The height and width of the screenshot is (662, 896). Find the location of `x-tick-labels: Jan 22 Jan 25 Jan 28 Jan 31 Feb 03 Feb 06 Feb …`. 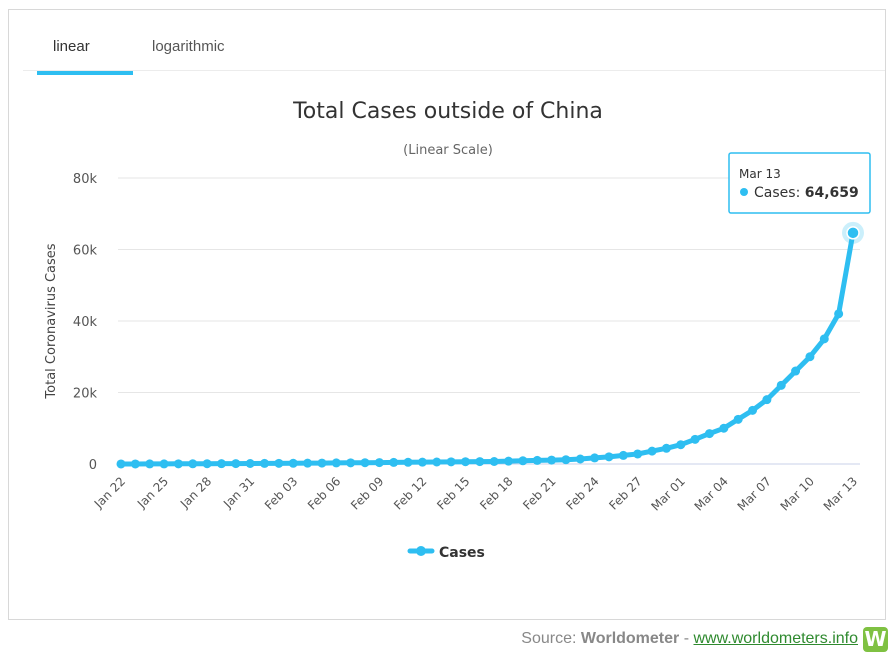

x-tick-labels: Jan 22 Jan 25 Jan 28 Jan 31 Feb 03 Feb 06 Feb … is located at coordinates (475, 493).